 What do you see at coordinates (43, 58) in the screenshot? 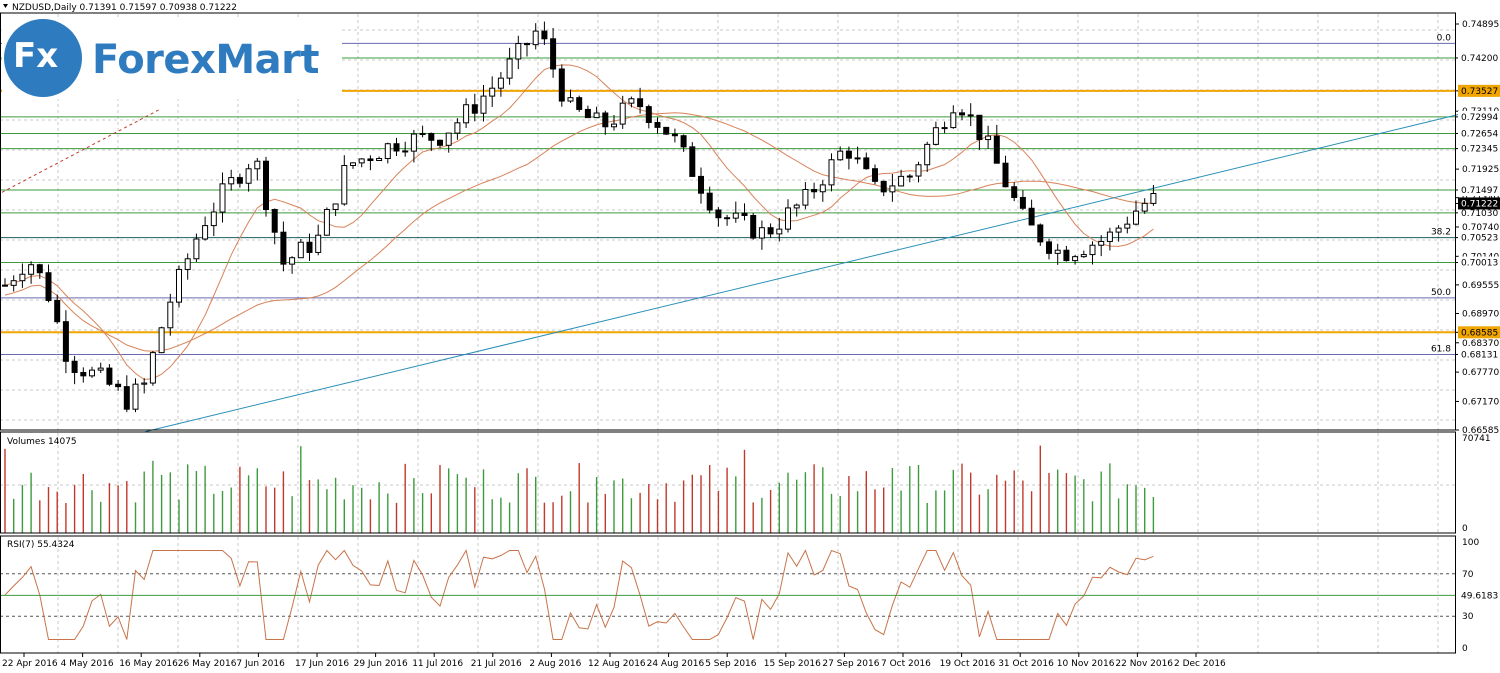
I see `logo-fx-circle: Fx` at bounding box center [43, 58].